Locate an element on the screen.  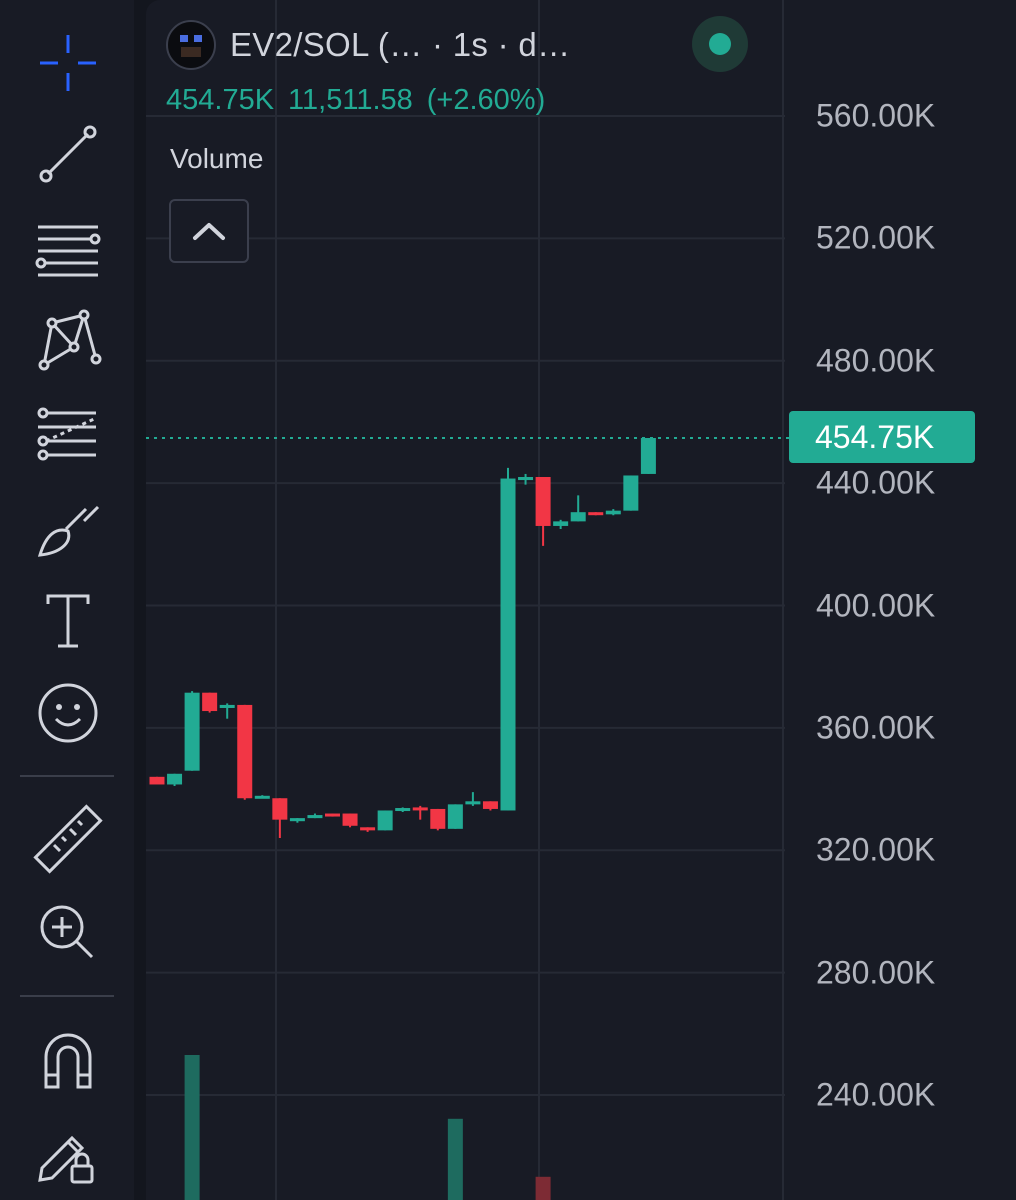
live-status-dot-icon is located at coordinates (720, 44).